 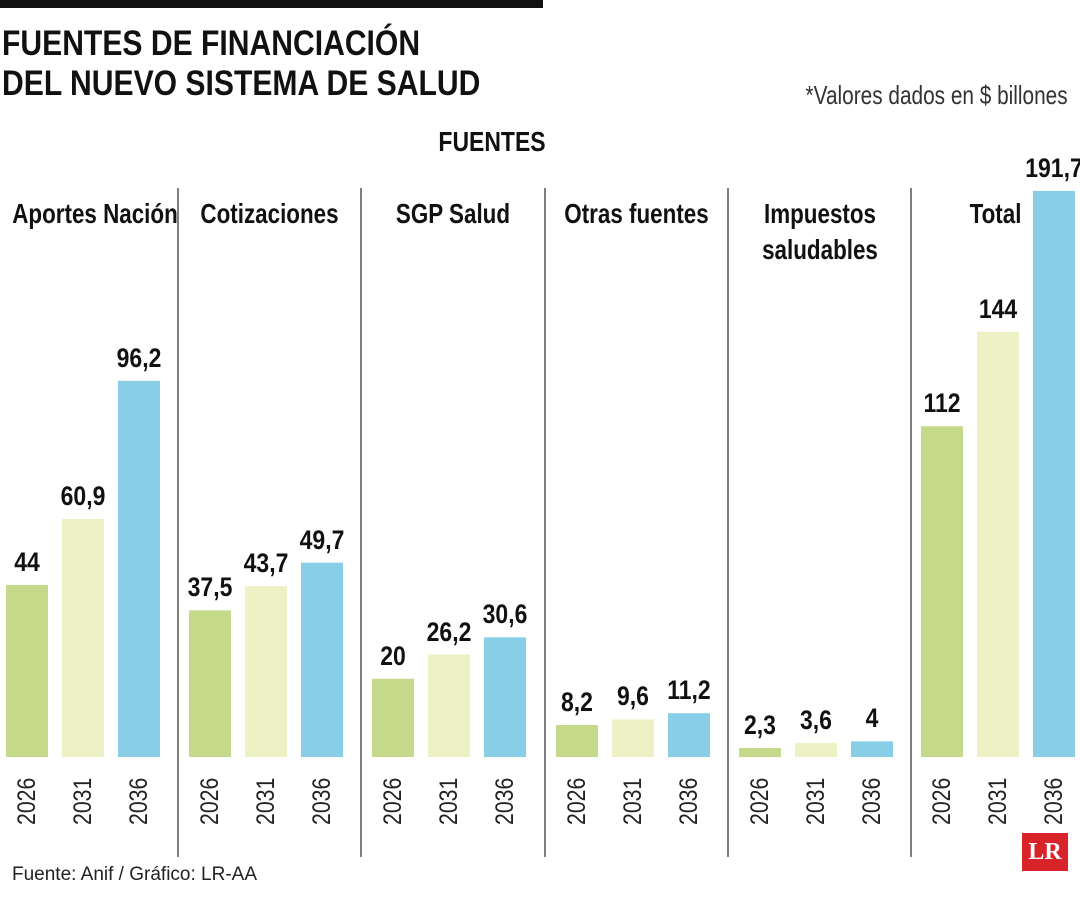 I want to click on value-label: 4, so click(x=872, y=718).